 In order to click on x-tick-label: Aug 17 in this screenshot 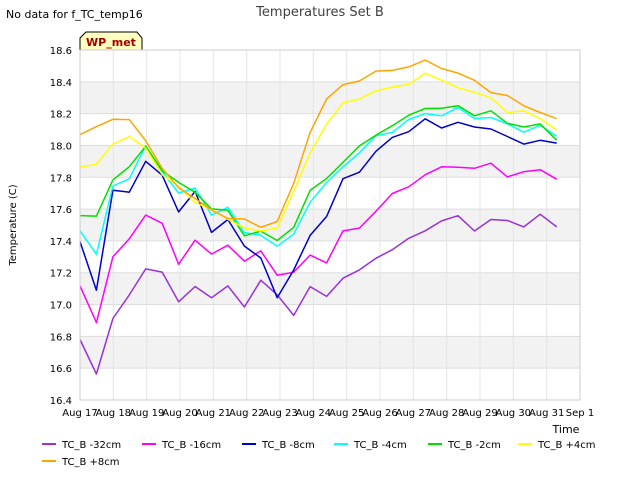, I will do `click(79, 413)`.